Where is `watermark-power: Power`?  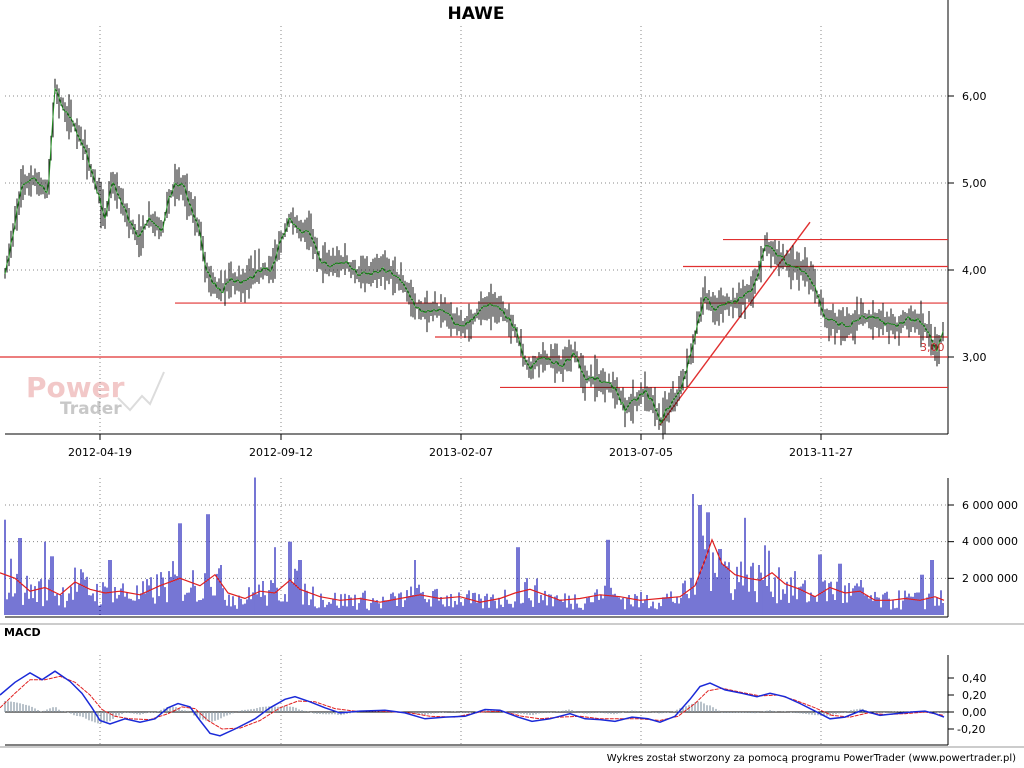 watermark-power: Power is located at coordinates (75, 387).